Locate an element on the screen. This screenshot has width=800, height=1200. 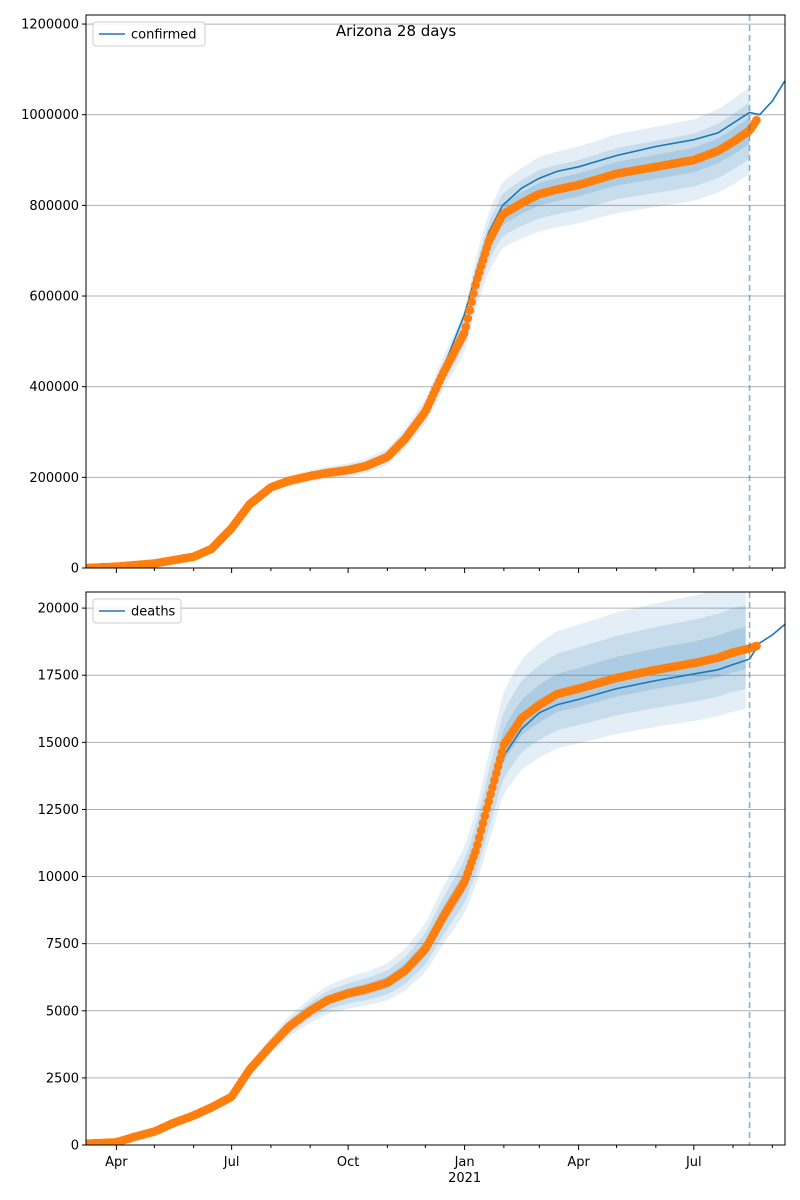
y-tick-label: 2500 is located at coordinates (62, 1078).